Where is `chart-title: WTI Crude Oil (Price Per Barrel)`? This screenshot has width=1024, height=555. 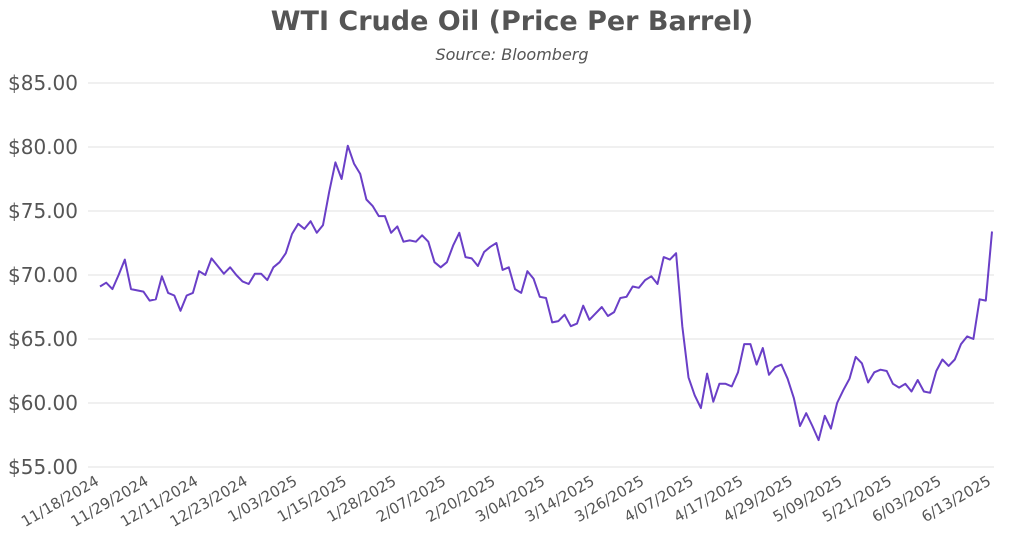 chart-title: WTI Crude Oil (Price Per Barrel) is located at coordinates (512, 21).